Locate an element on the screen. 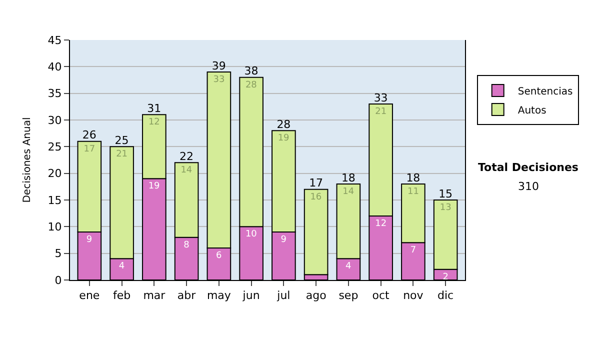 This screenshot has height=340, width=600. total-label: 31 is located at coordinates (154, 108).